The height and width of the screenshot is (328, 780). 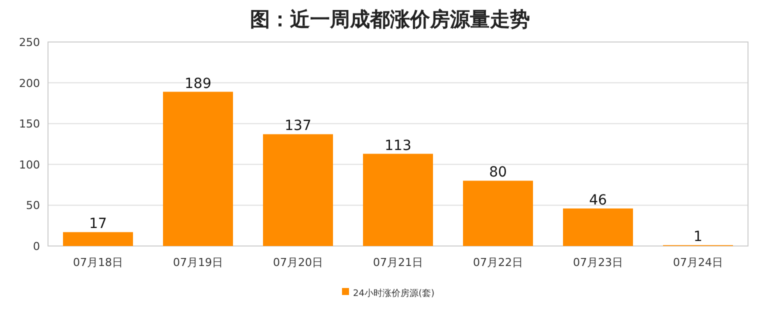 I want to click on y-tick-label: 150, so click(x=29, y=124).